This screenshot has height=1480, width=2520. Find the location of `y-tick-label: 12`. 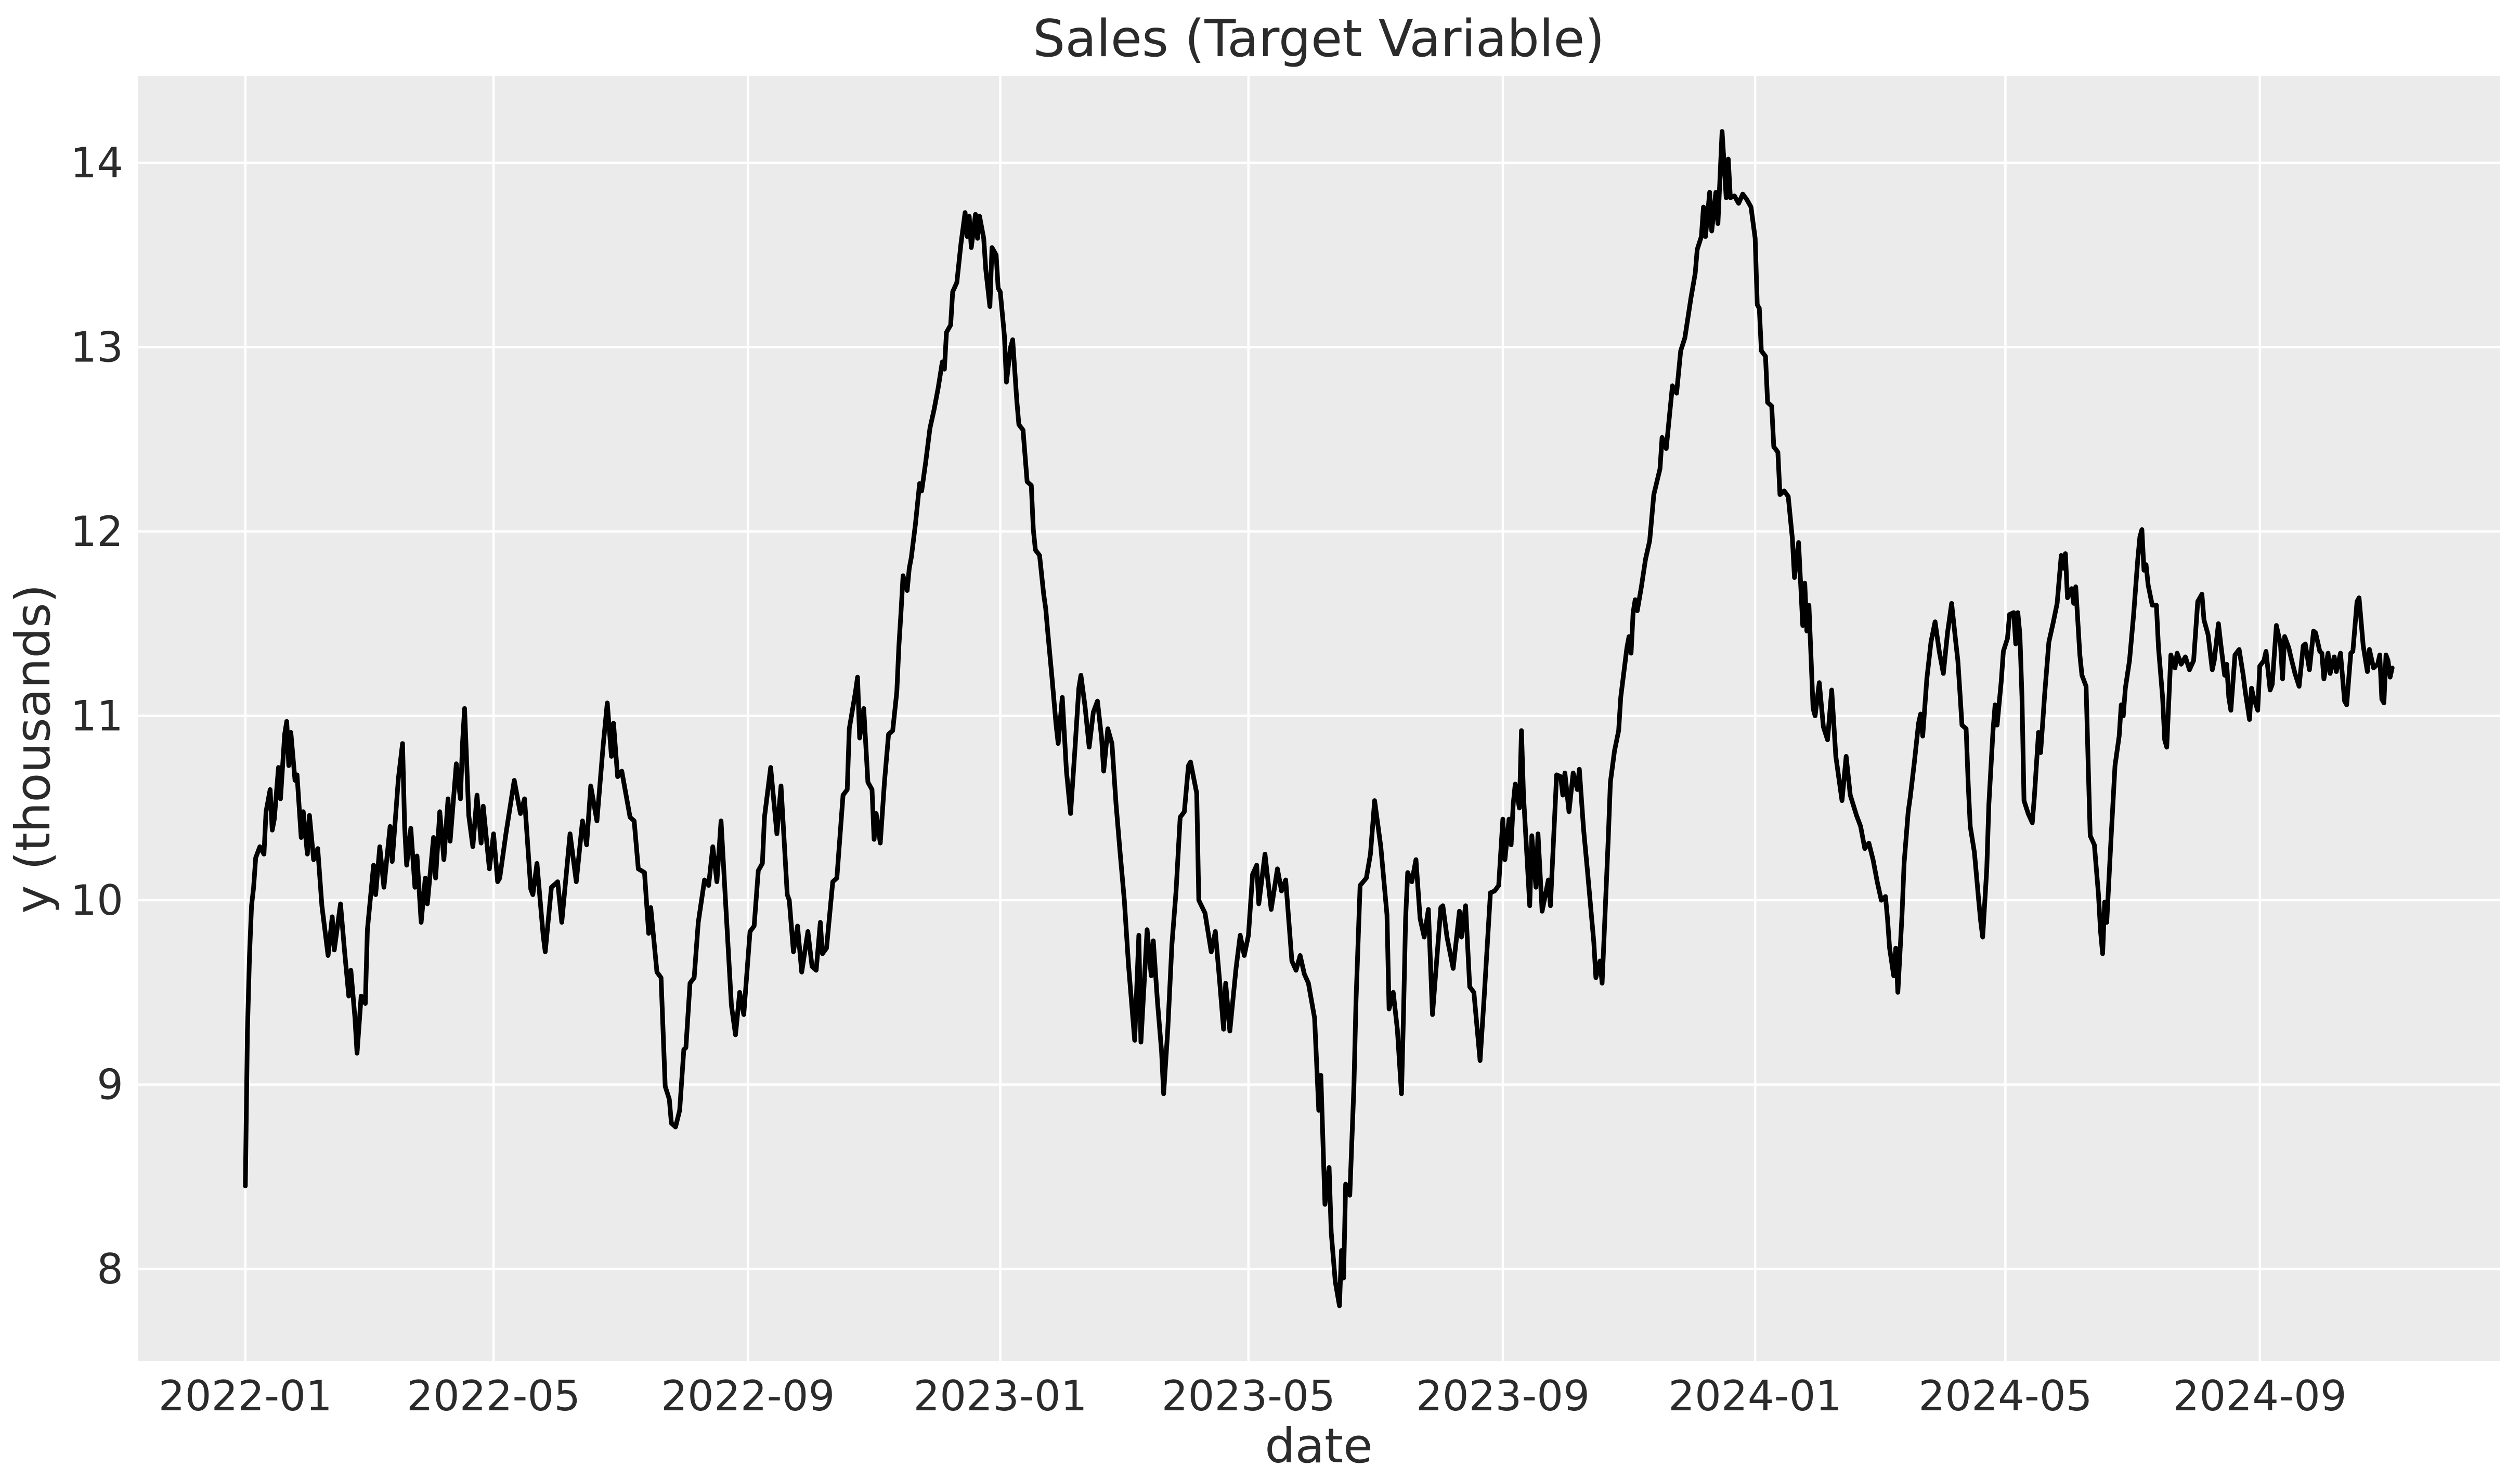

y-tick-label: 12 is located at coordinates (96, 532).